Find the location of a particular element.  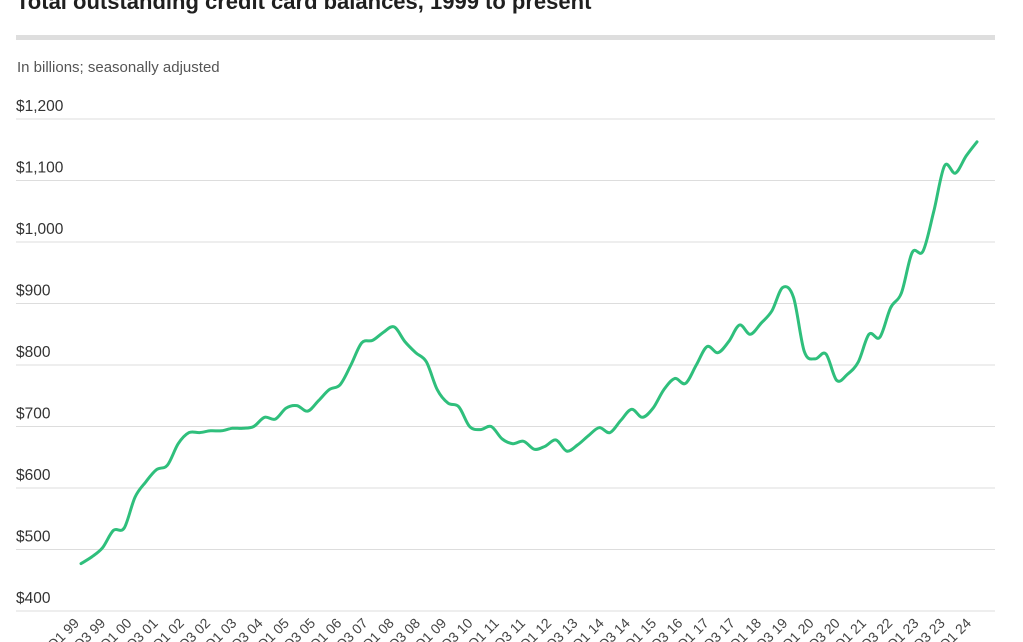

y-tick-label: $400 is located at coordinates (33, 598).